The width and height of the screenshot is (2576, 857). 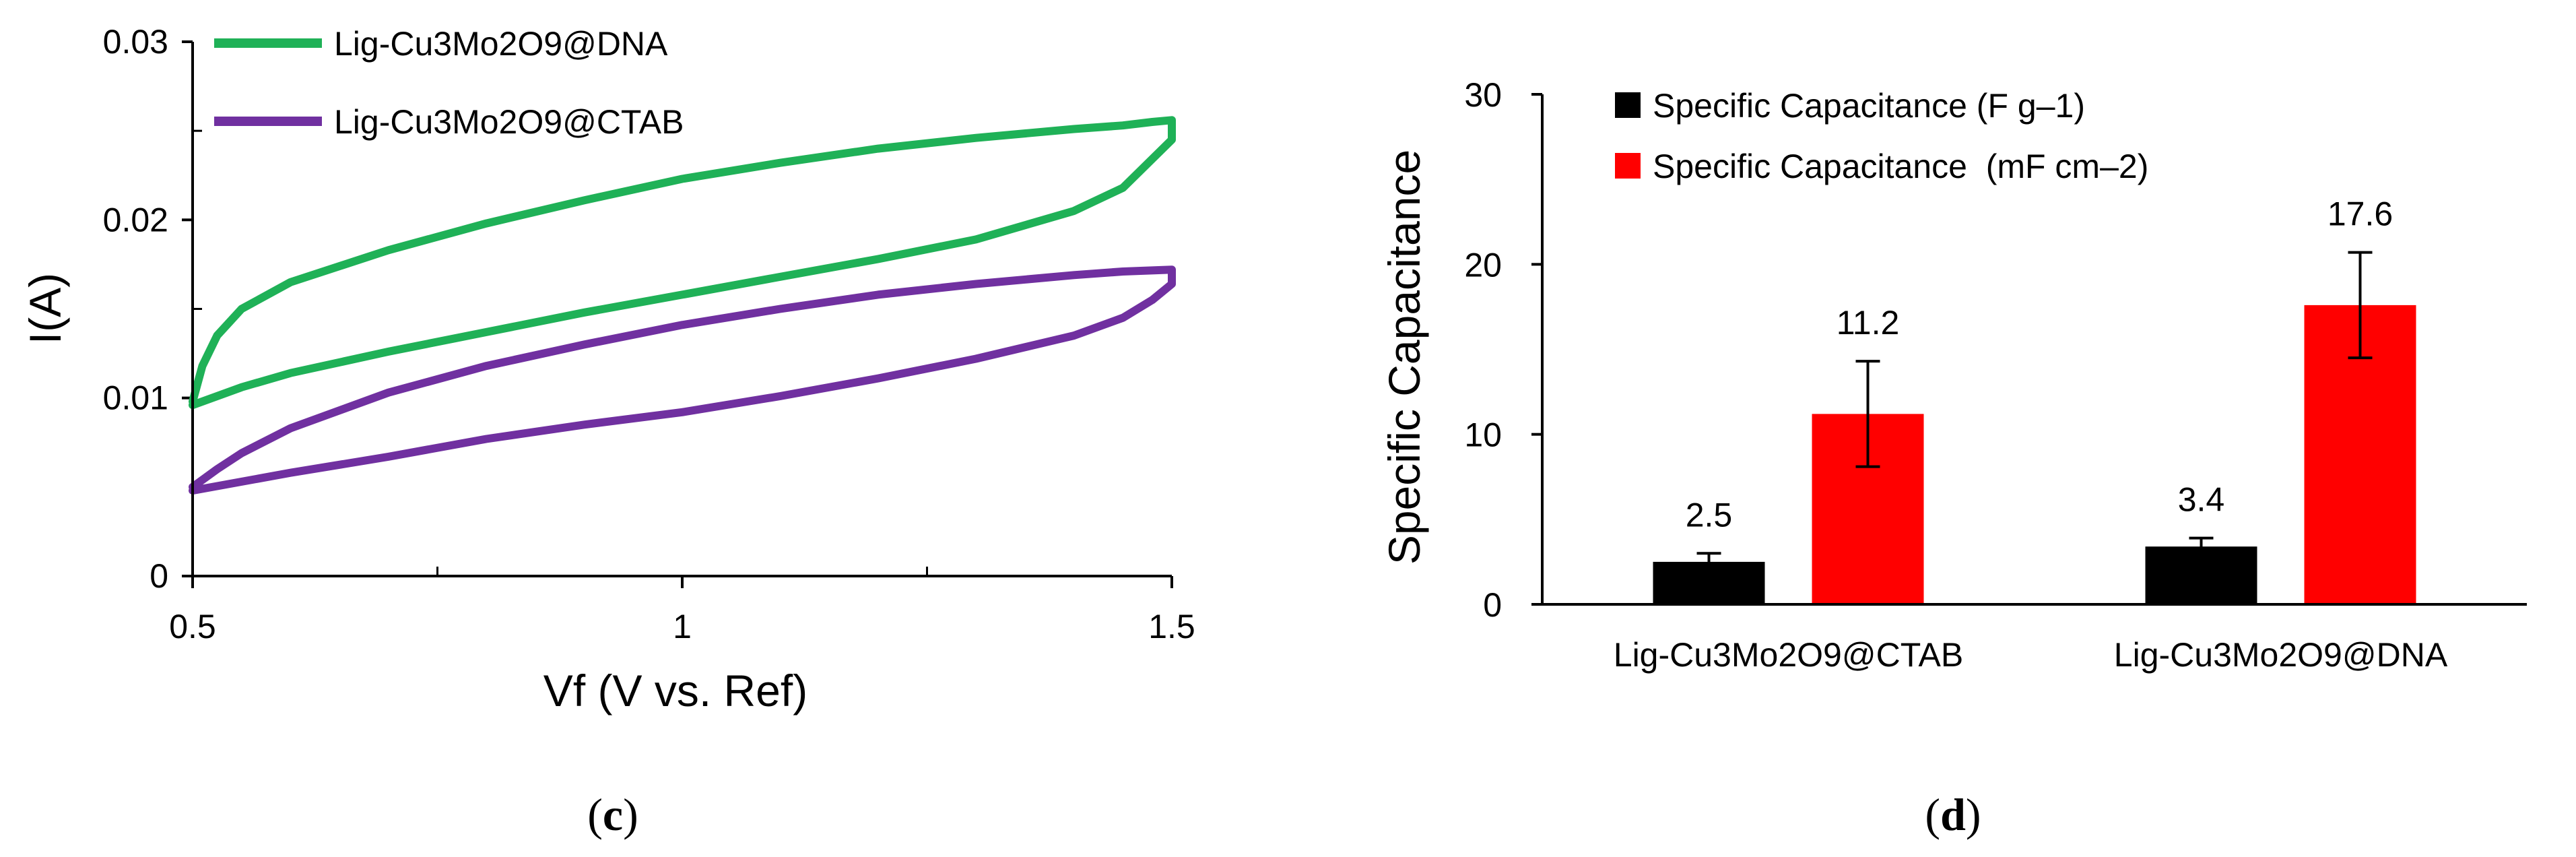 I want to click on cv-x-tick-label: 0.5, so click(x=192, y=627).